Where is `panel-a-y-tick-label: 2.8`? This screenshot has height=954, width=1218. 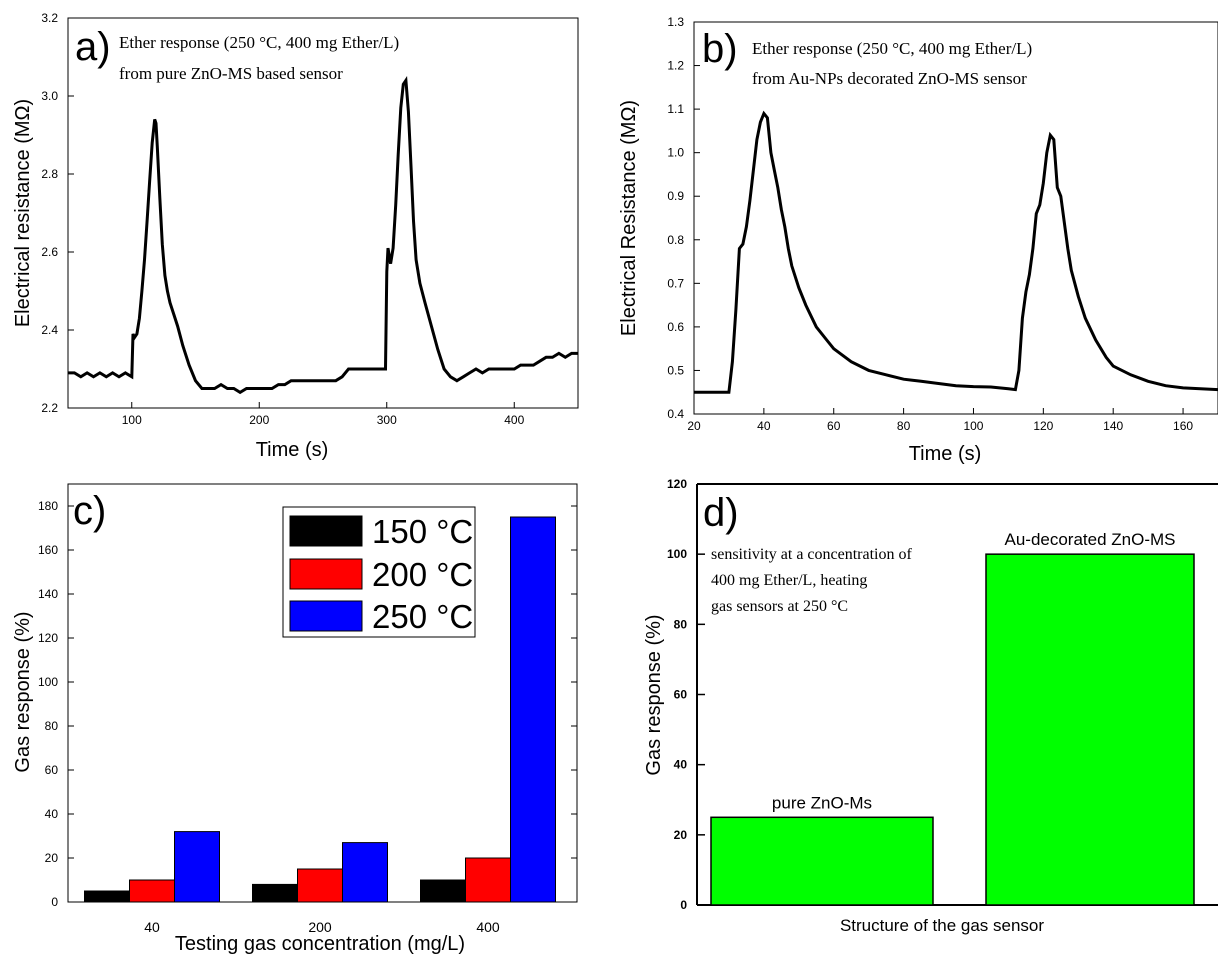 panel-a-y-tick-label: 2.8 is located at coordinates (49, 174).